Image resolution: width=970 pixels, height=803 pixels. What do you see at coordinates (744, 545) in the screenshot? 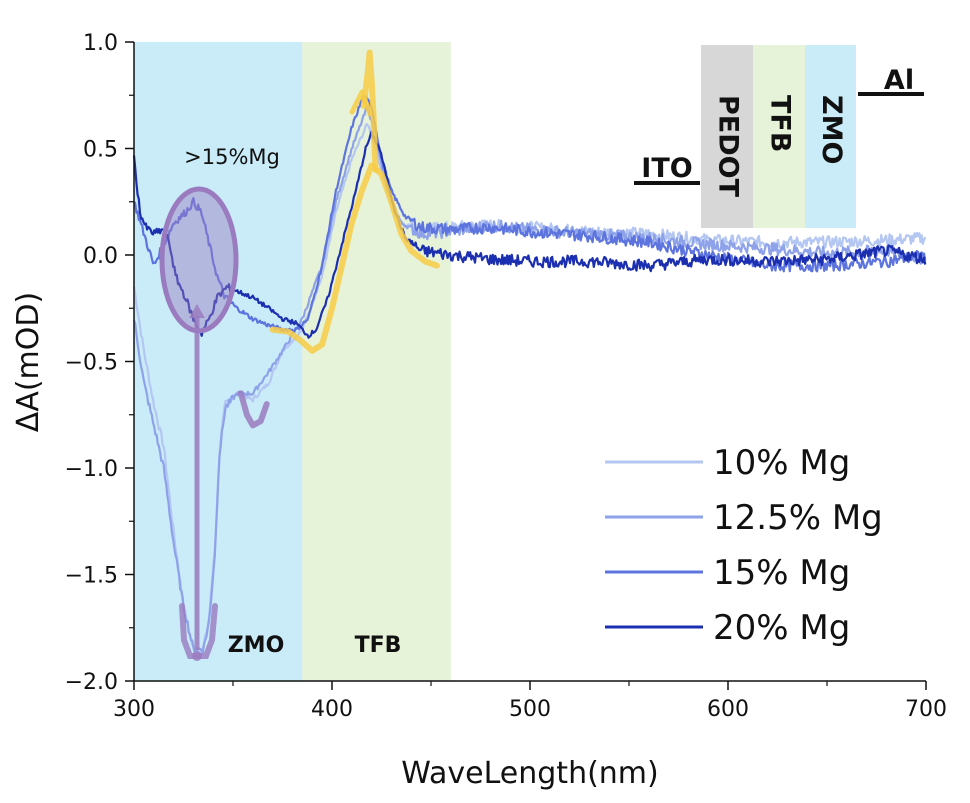
I see `legend: 10% Mg 12.5% Mg 15% Mg 20% Mg` at bounding box center [744, 545].